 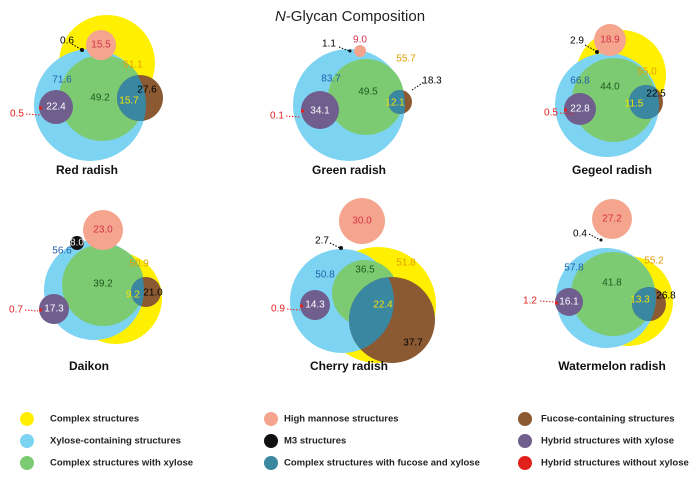 I want to click on fucose-value: 18.3, so click(x=432, y=81).